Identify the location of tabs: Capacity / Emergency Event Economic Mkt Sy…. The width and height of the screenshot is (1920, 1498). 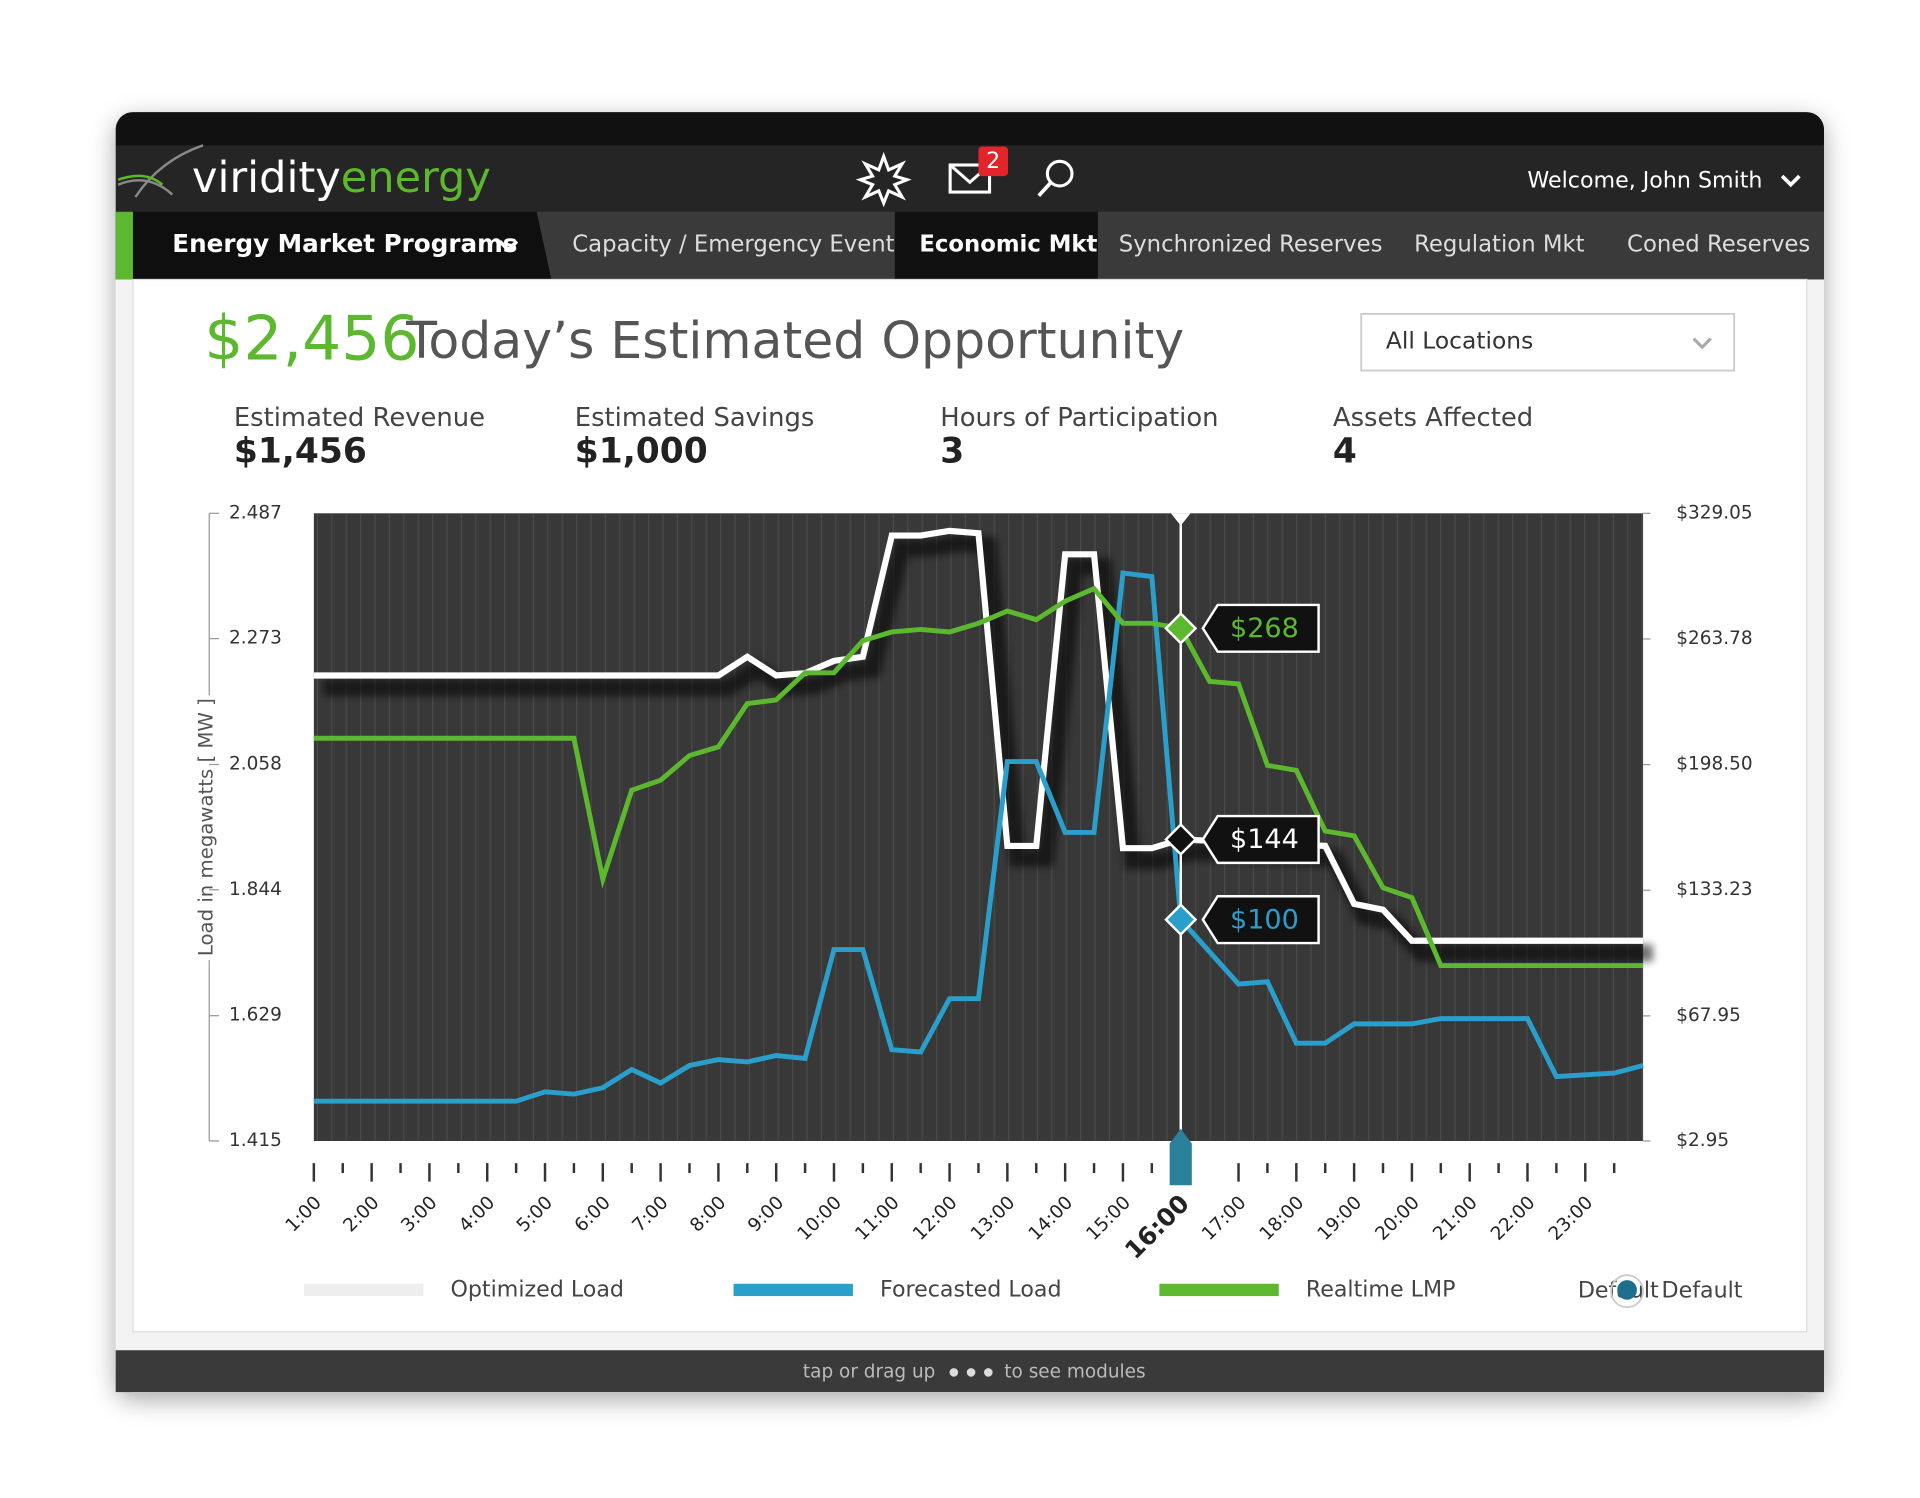
(1191, 244).